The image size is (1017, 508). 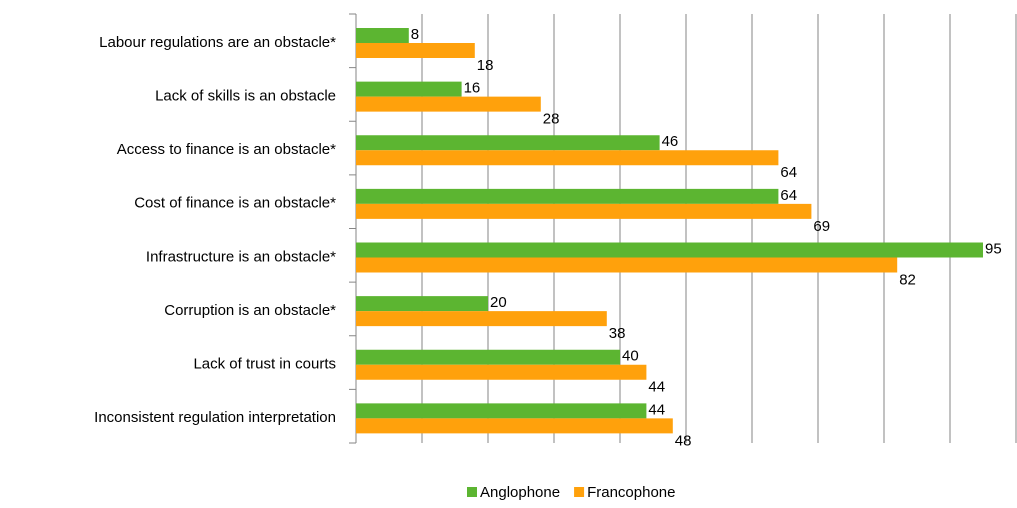 What do you see at coordinates (264, 364) in the screenshot?
I see `y-tick-label: Lack of trust in courts` at bounding box center [264, 364].